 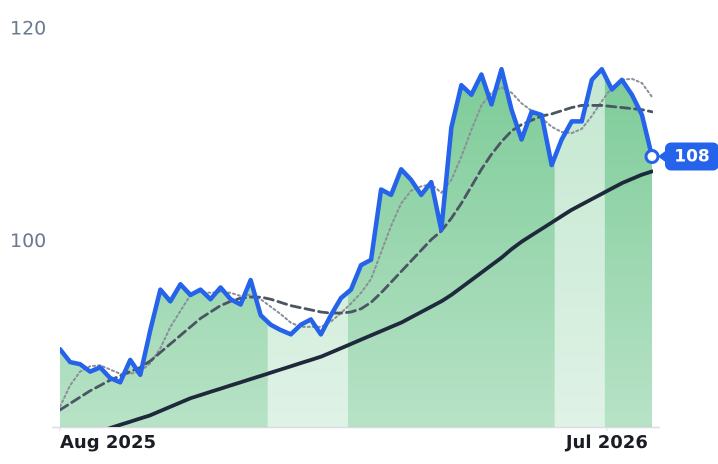 I want to click on last-value-badge, so click(x=691, y=156).